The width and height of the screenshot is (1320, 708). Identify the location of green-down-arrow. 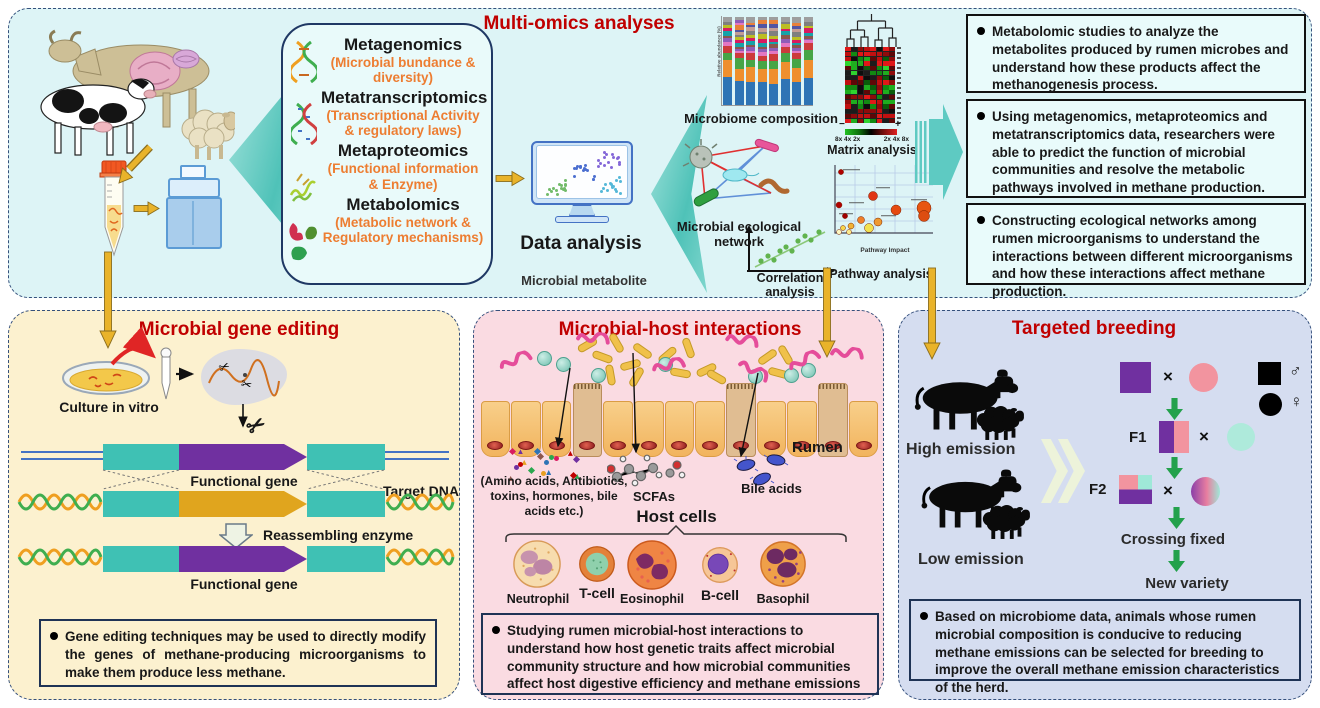
(1174, 468).